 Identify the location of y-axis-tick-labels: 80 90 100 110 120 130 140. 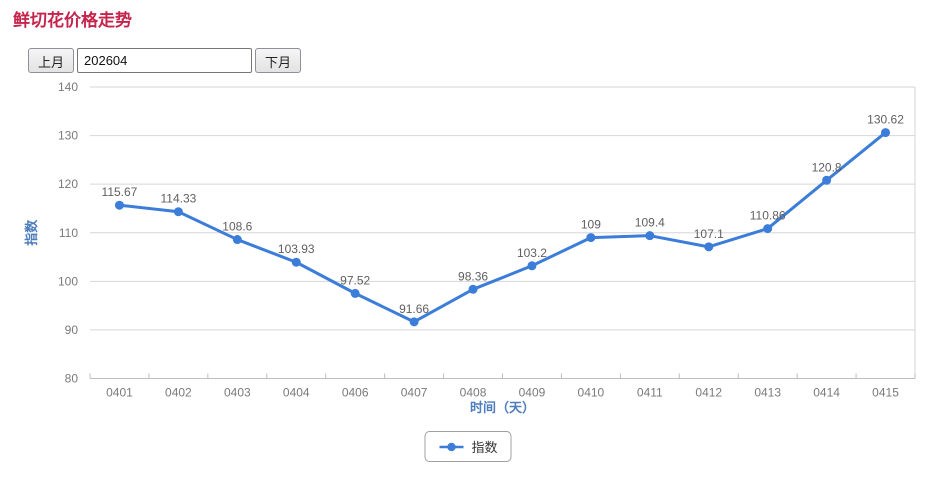
(68, 233).